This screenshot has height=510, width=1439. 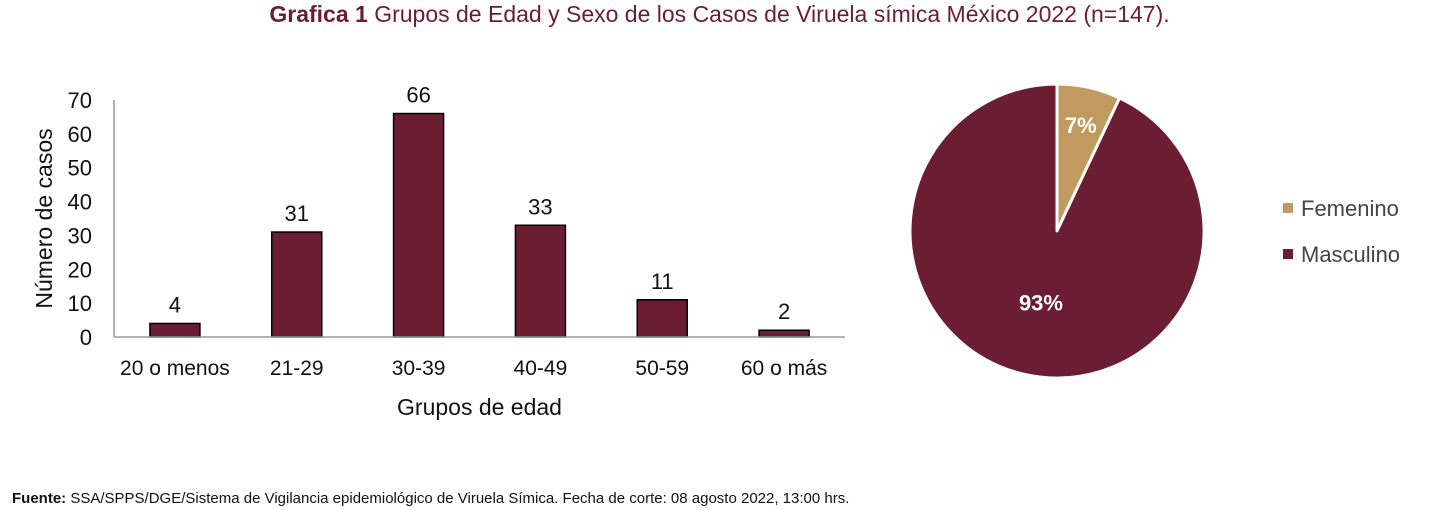 What do you see at coordinates (1081, 125) in the screenshot?
I see `pie-slice-label: 7%` at bounding box center [1081, 125].